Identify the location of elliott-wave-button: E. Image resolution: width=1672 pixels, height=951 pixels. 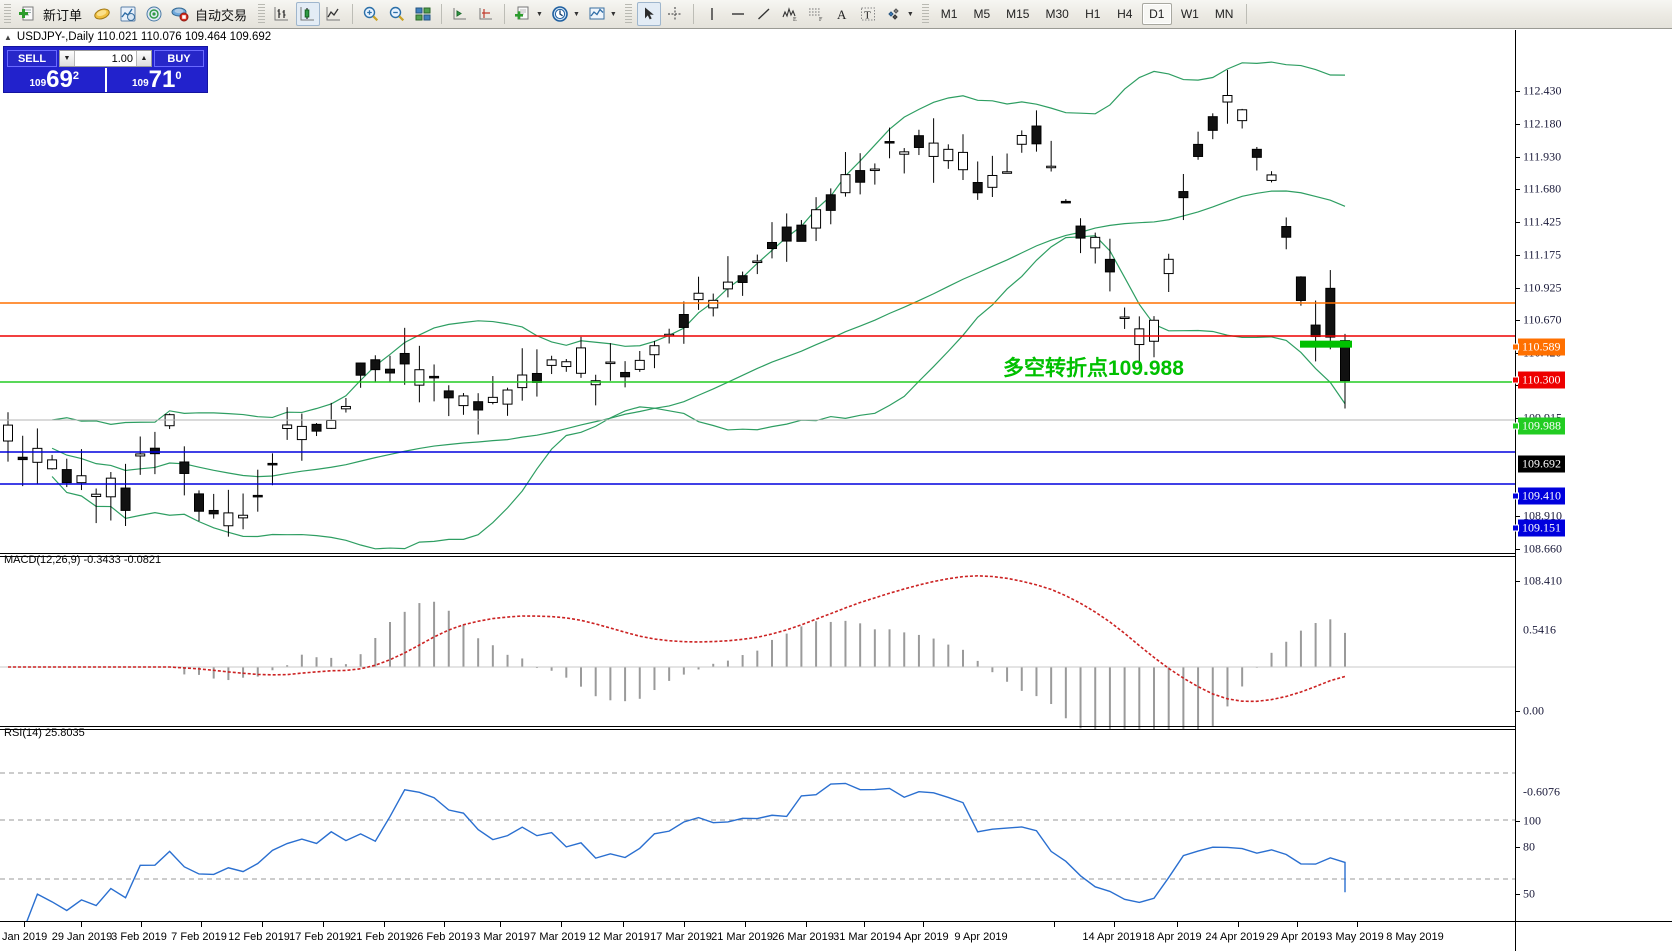
(790, 14).